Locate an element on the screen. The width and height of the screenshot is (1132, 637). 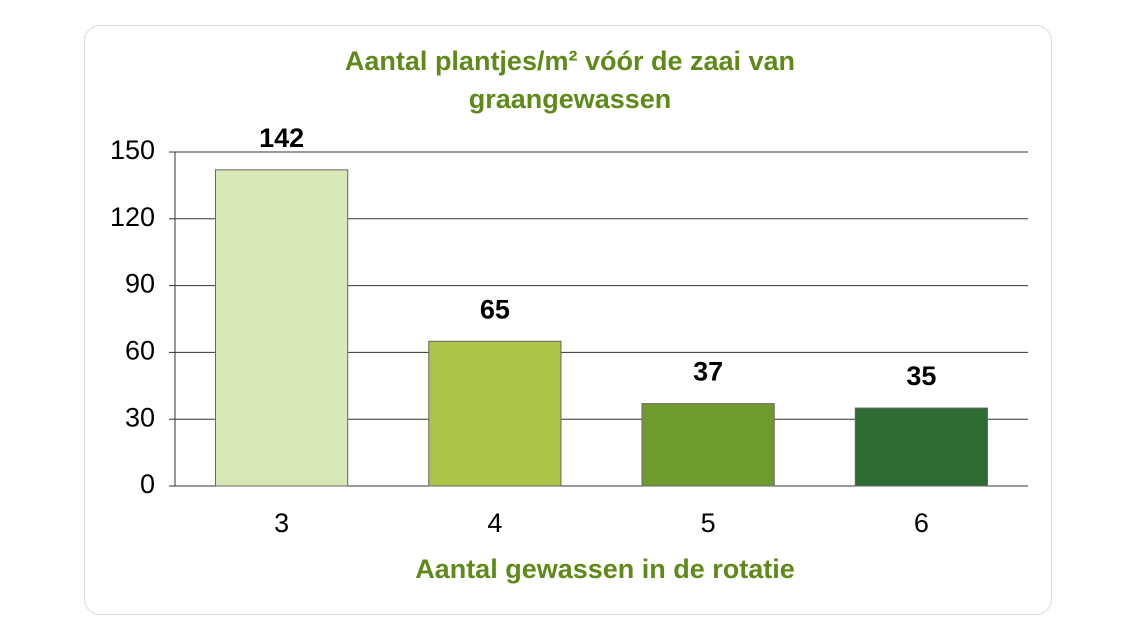
x-tick-label: 3 is located at coordinates (281, 523).